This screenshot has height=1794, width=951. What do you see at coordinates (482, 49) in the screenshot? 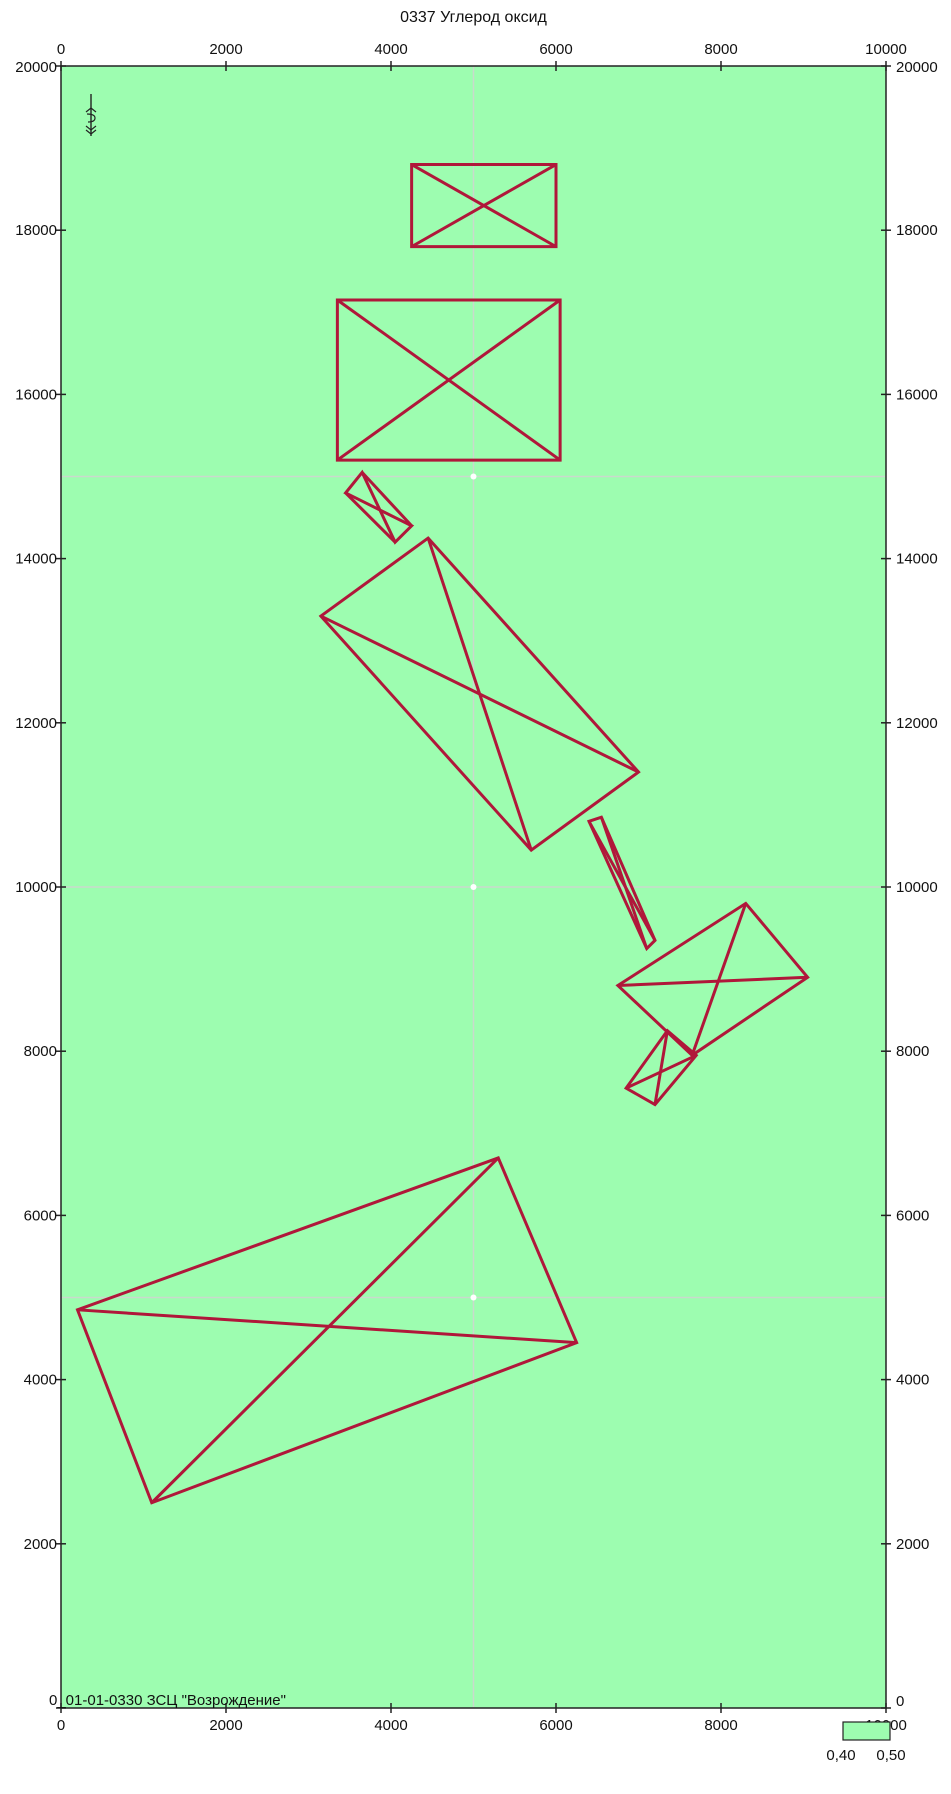
I see `x-axis-top: 0 2000 4000 6000 8000 10000` at bounding box center [482, 49].